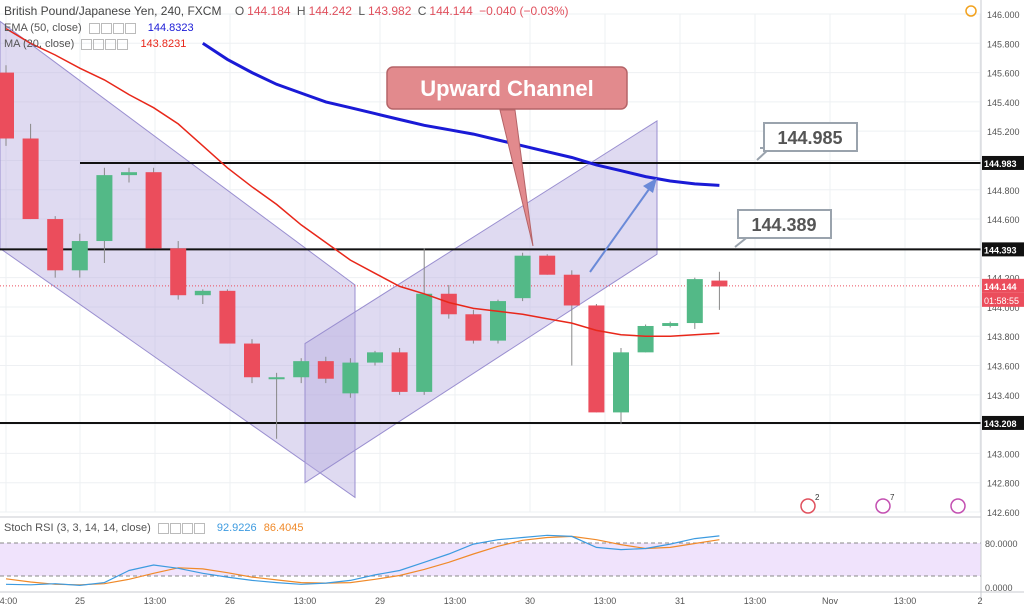 The width and height of the screenshot is (1024, 607). Describe the element at coordinates (1003, 132) in the screenshot. I see `price-tick-label: 145.200` at that location.